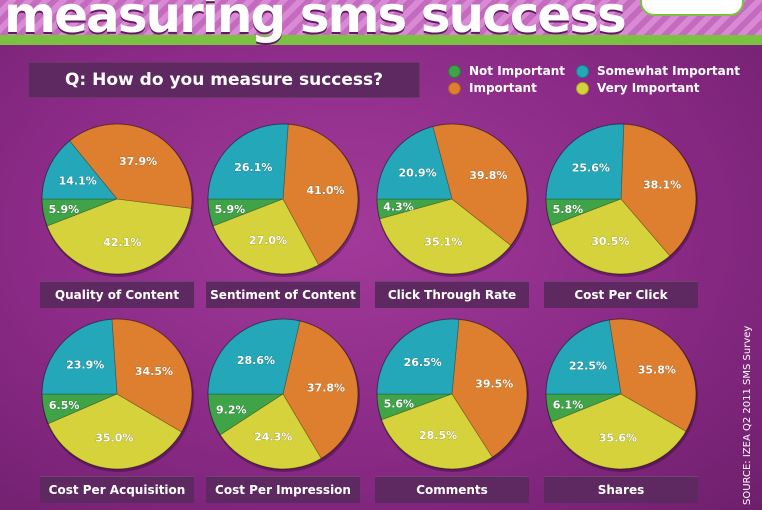 The width and height of the screenshot is (762, 510). What do you see at coordinates (657, 369) in the screenshot?
I see `pie-data-label: 35.8%` at bounding box center [657, 369].